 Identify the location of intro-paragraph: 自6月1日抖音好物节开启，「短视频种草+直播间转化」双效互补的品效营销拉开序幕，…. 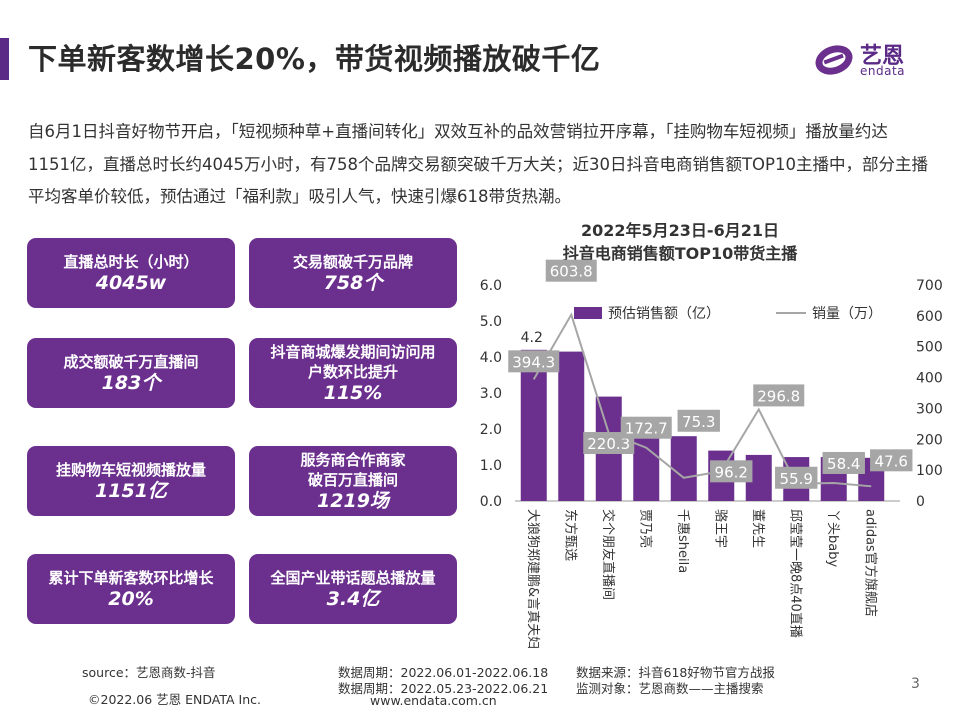
(478, 164).